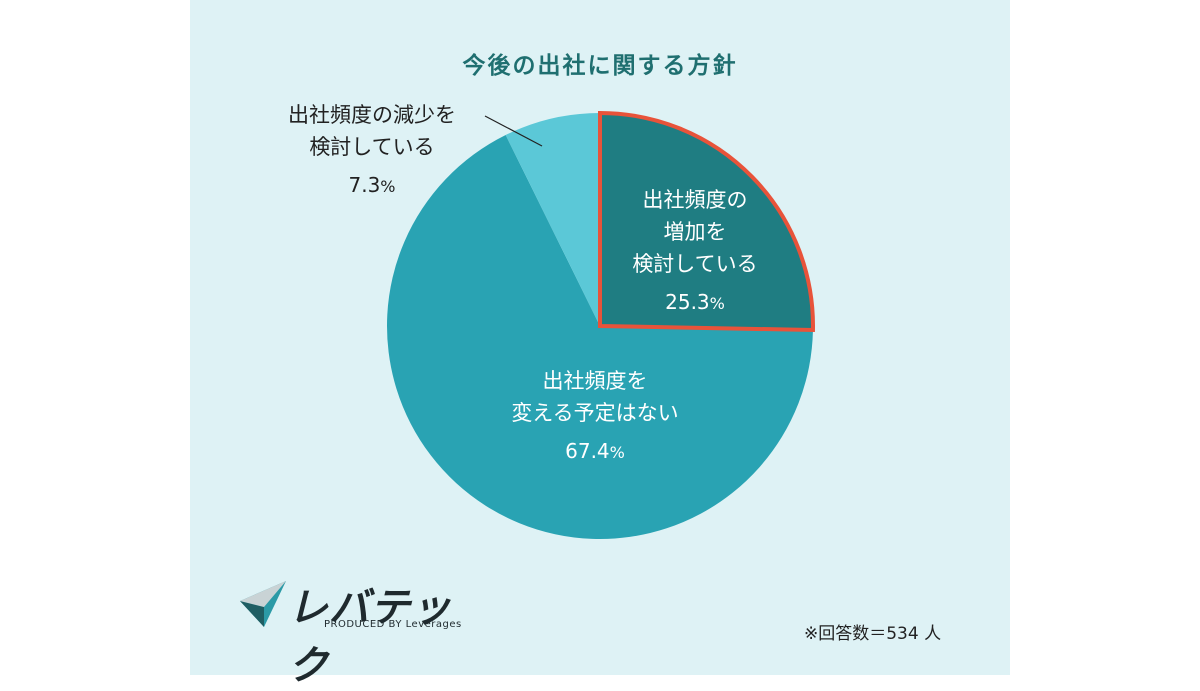 Image resolution: width=1200 pixels, height=691 pixels. Describe the element at coordinates (371, 147) in the screenshot. I see `slice-label-2-line-1: 検討している` at that location.